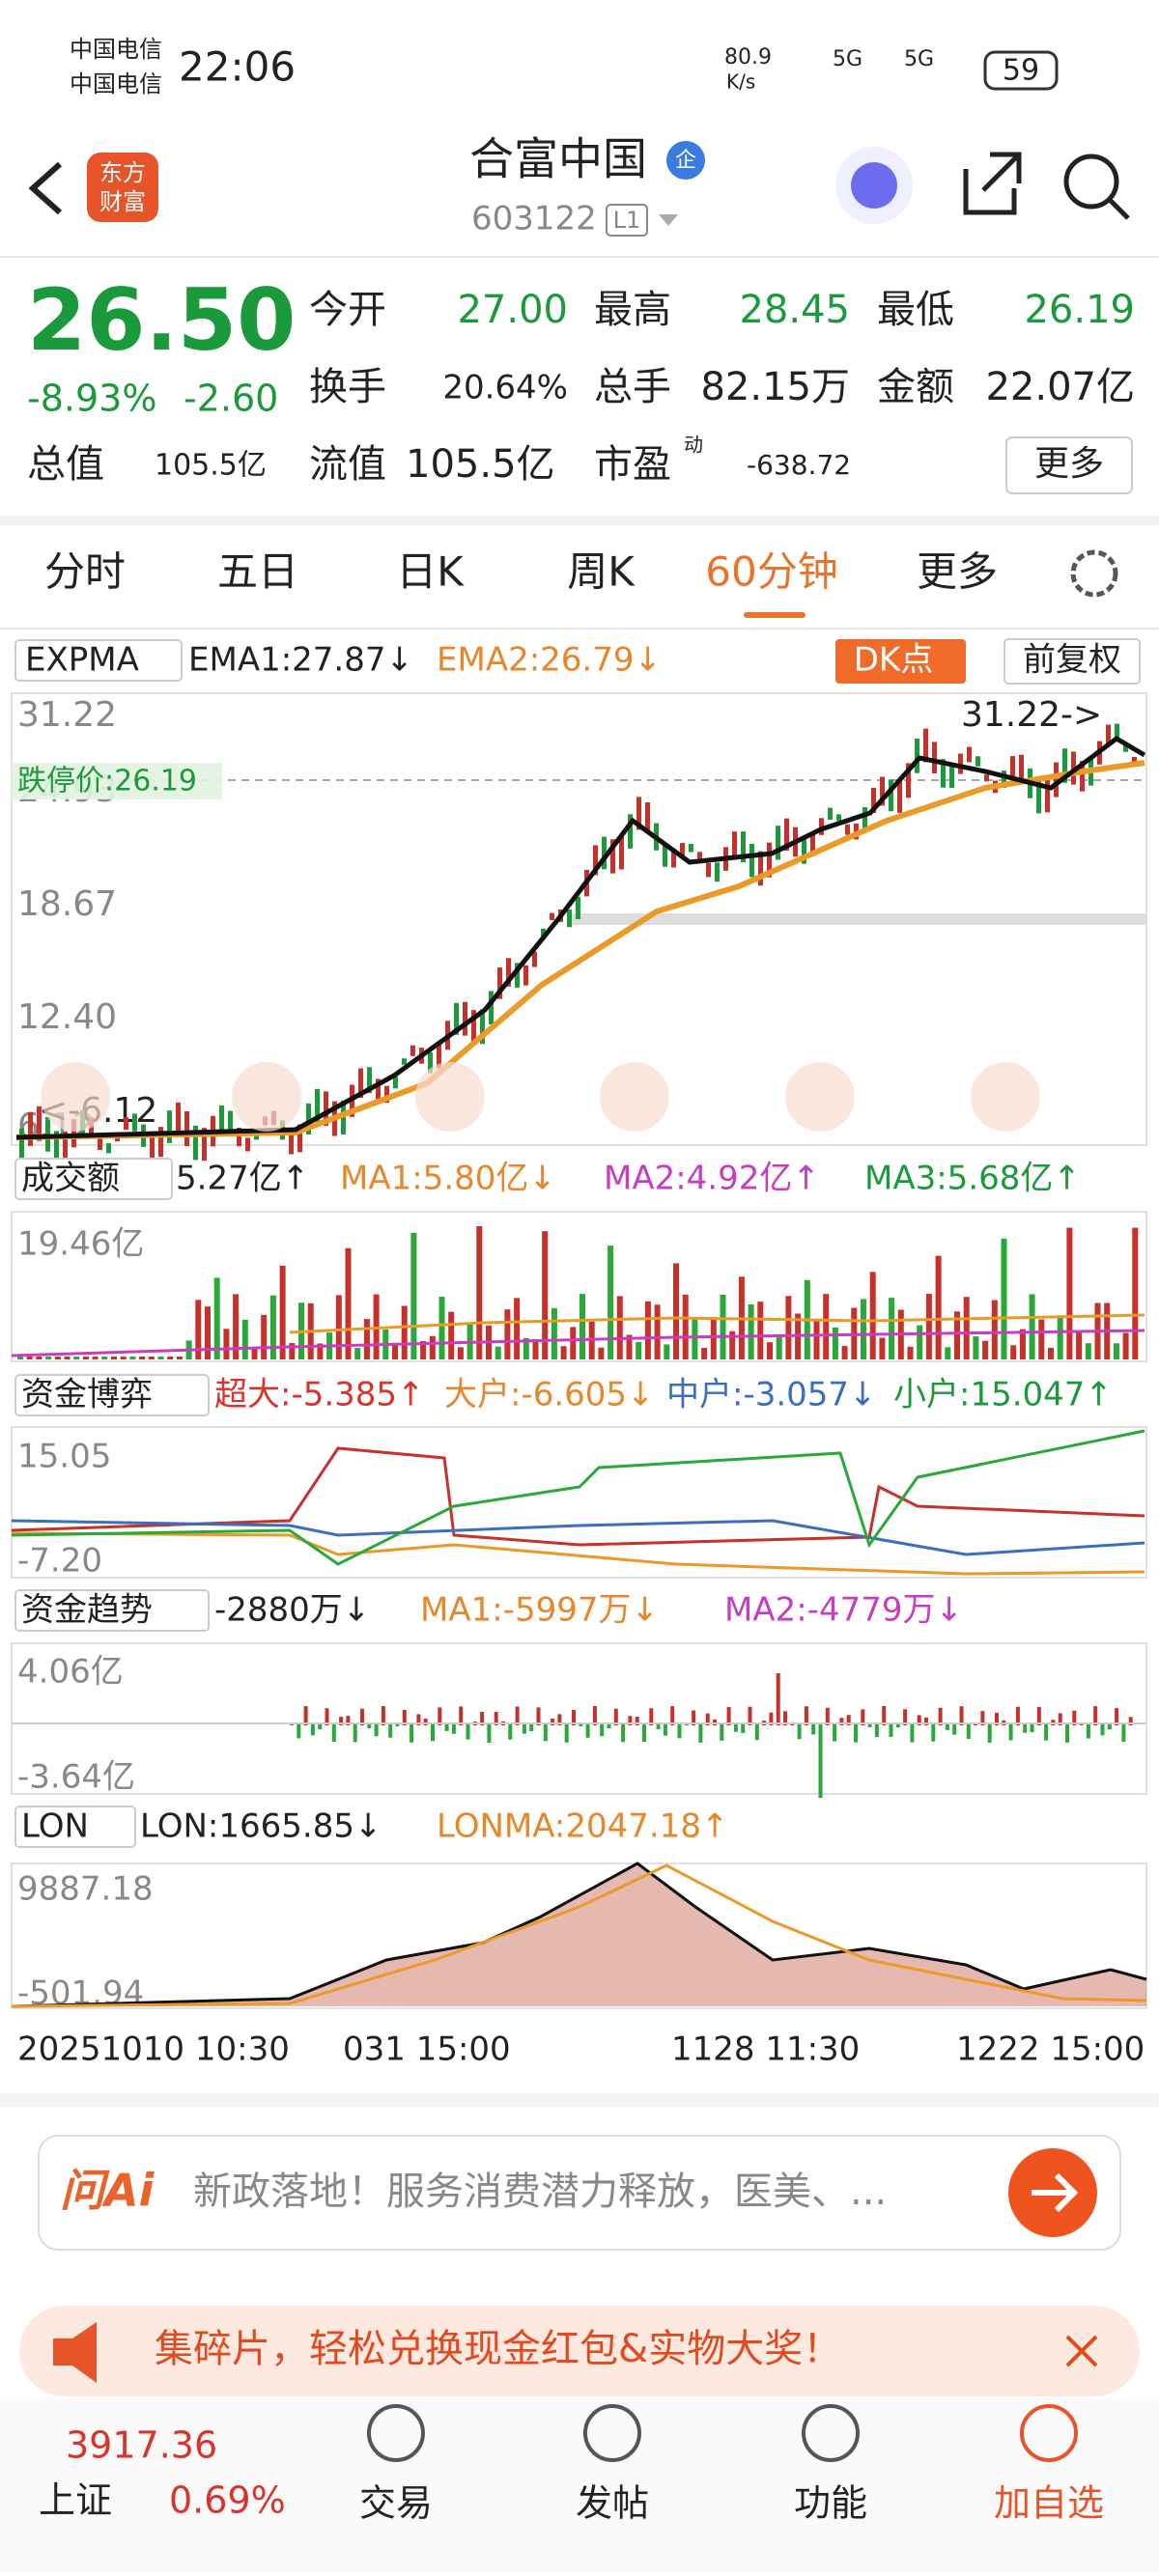 This screenshot has height=2576, width=1159. What do you see at coordinates (579, 1935) in the screenshot?
I see `lon-area` at bounding box center [579, 1935].